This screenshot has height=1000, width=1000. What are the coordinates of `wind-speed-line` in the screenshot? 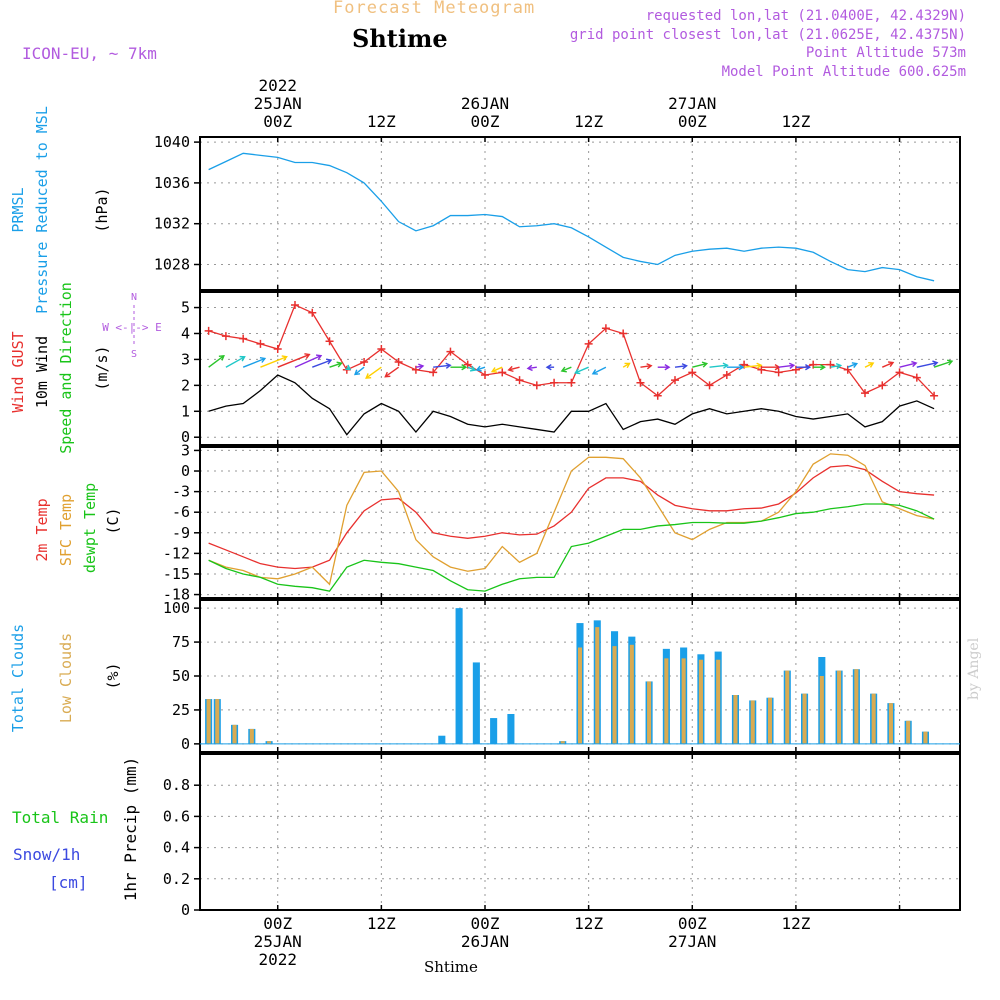 It's located at (571, 405).